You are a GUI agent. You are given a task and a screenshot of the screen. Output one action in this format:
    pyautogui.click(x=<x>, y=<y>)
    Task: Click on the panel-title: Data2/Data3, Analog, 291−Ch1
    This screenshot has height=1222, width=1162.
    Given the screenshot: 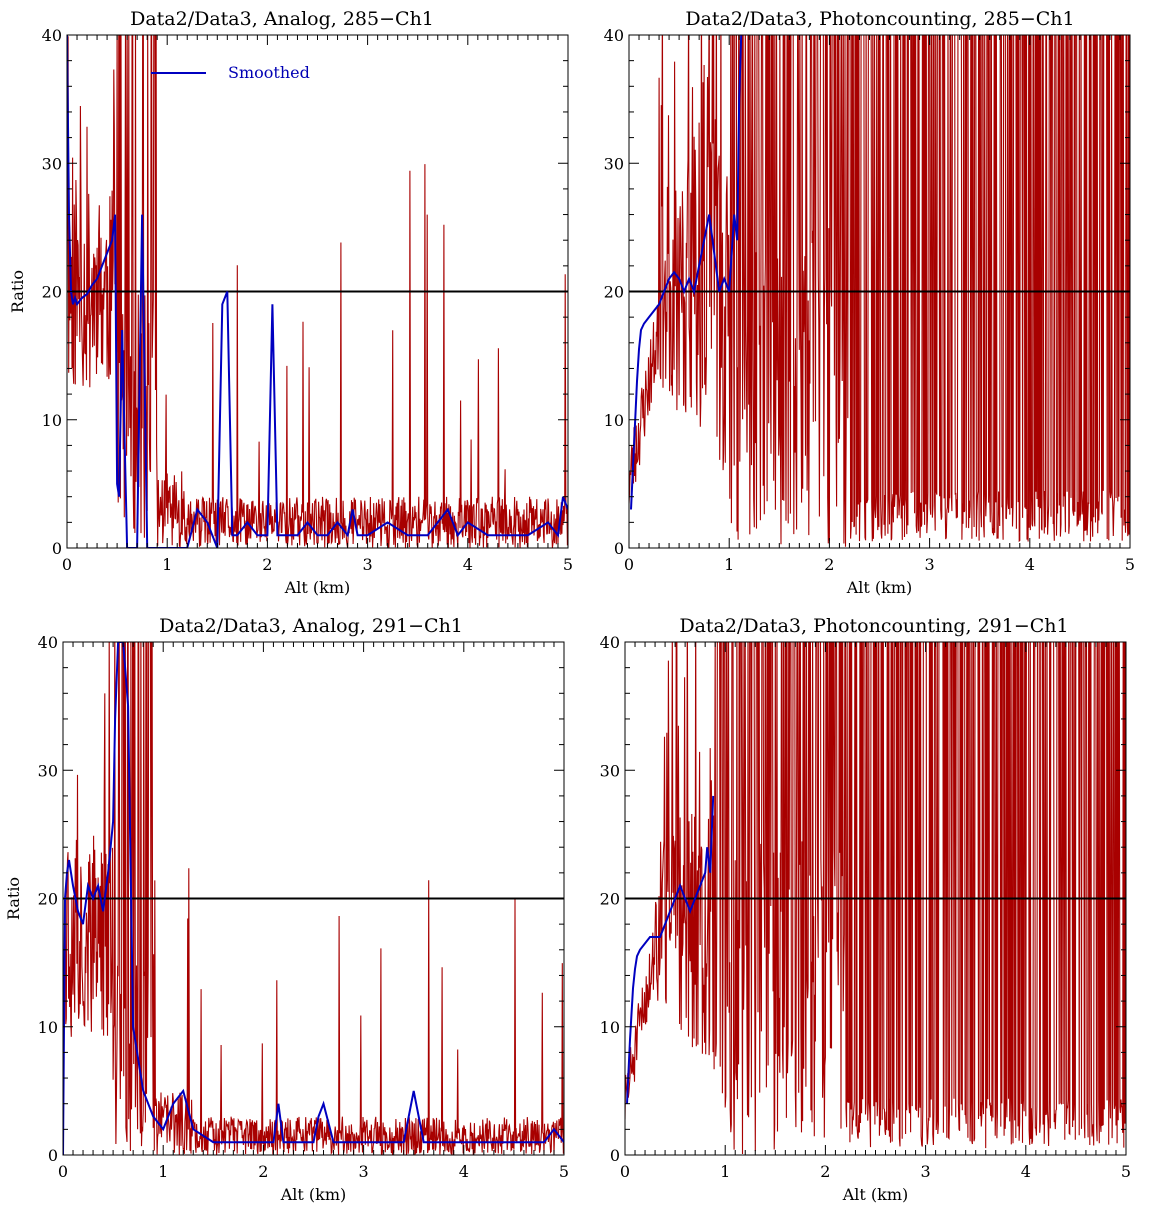 What is the action you would take?
    pyautogui.click(x=311, y=626)
    